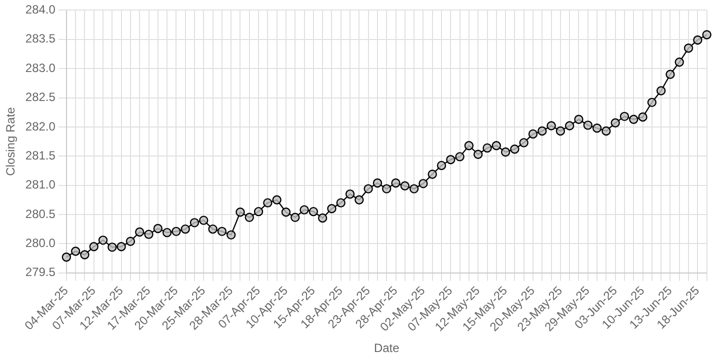 This screenshot has width=720, height=360. I want to click on y-tick-label: 281.5, so click(40, 155).